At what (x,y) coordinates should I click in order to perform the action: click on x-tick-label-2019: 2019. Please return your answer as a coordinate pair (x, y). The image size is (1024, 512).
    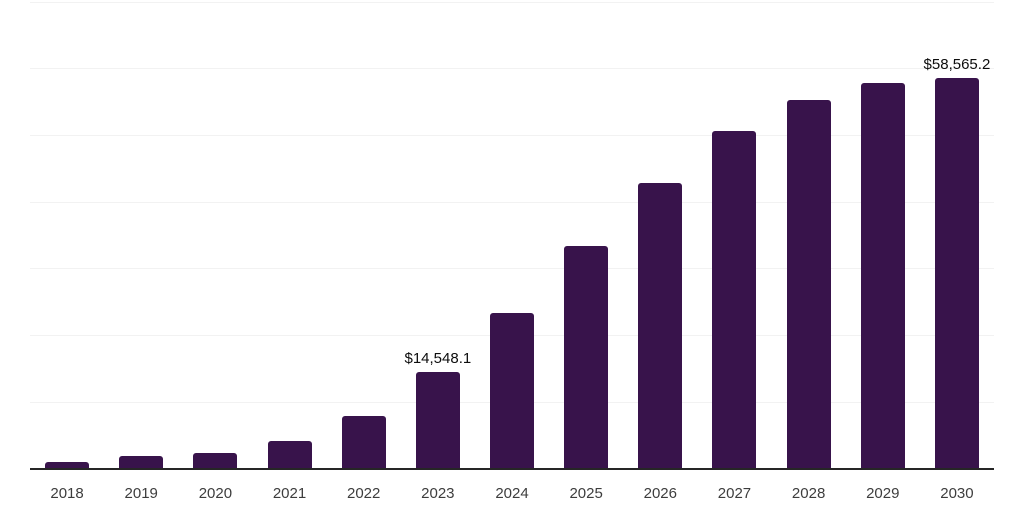
    Looking at the image, I should click on (141, 493).